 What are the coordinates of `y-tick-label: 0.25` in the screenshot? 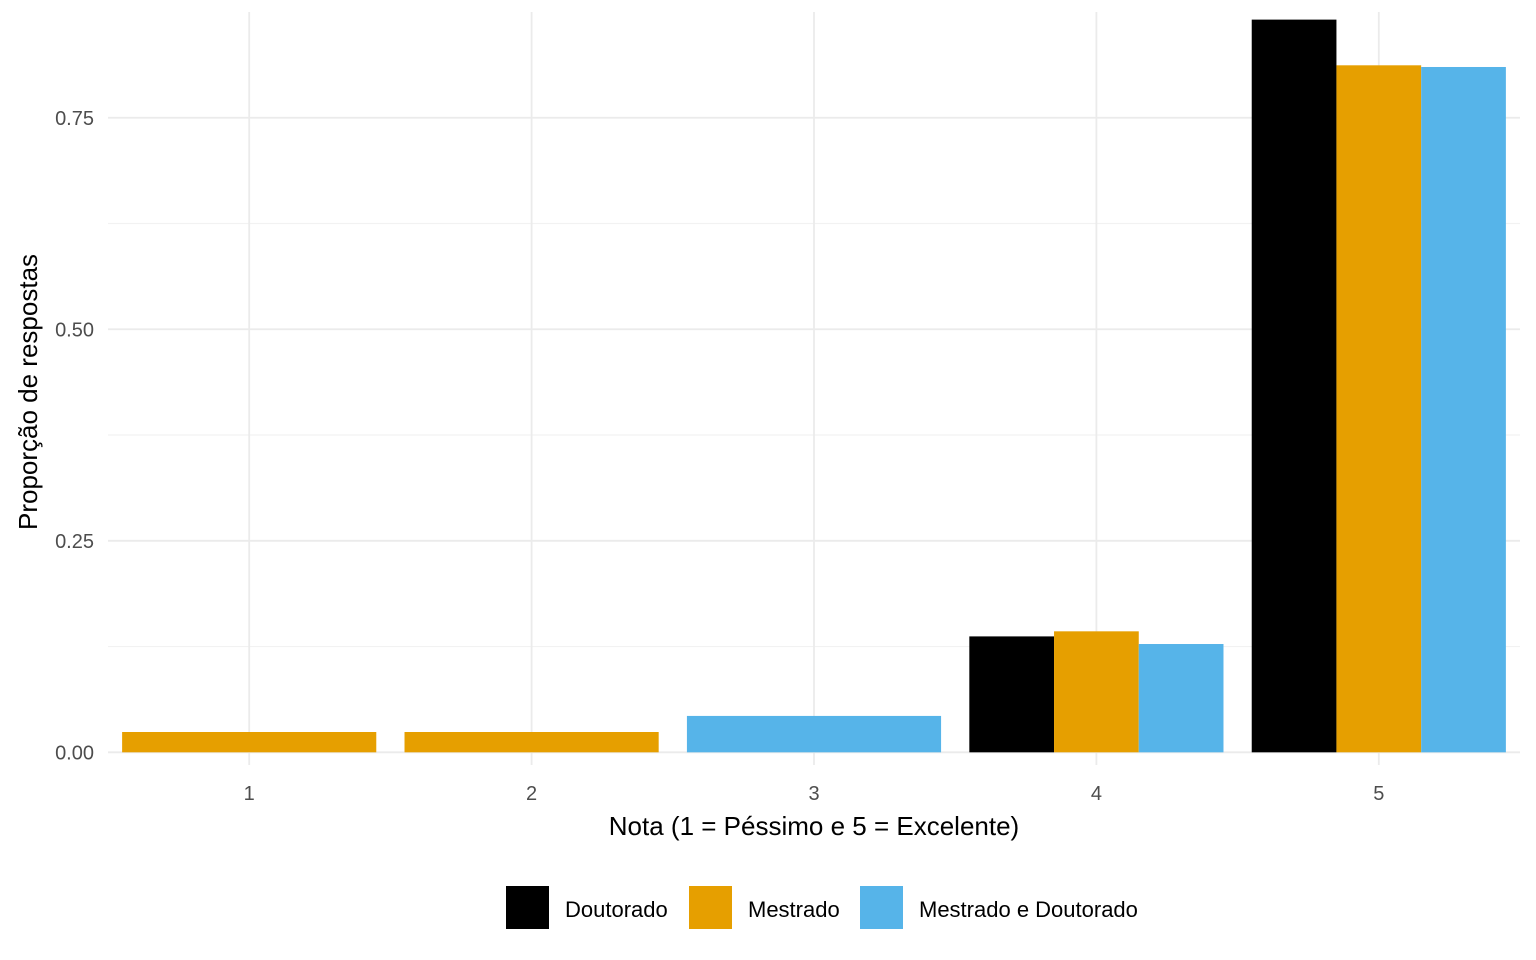 It's located at (74, 542).